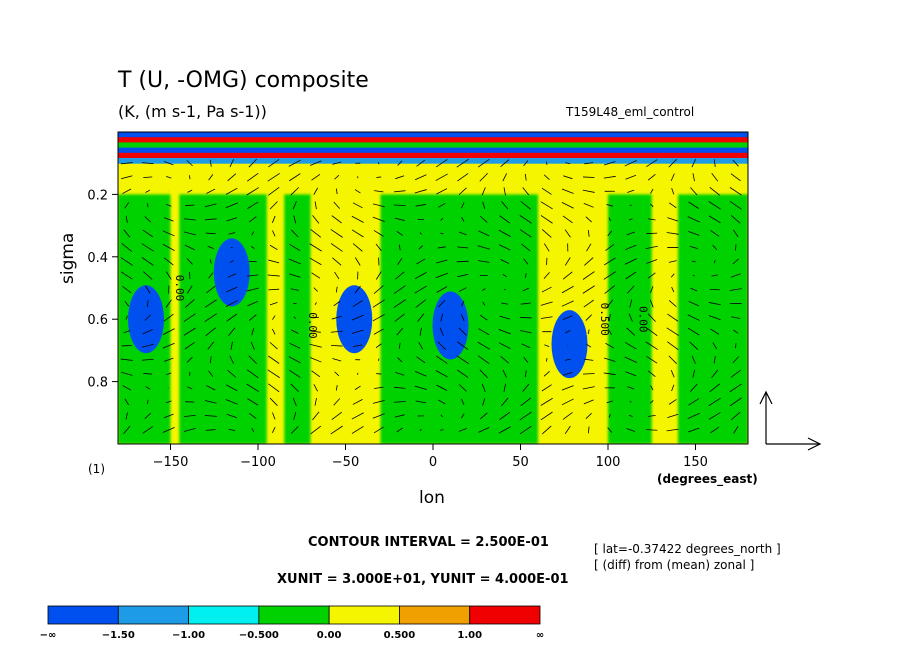 The image size is (904, 654). Describe the element at coordinates (469, 635) in the screenshot. I see `colorbar-label: 1.00` at that location.